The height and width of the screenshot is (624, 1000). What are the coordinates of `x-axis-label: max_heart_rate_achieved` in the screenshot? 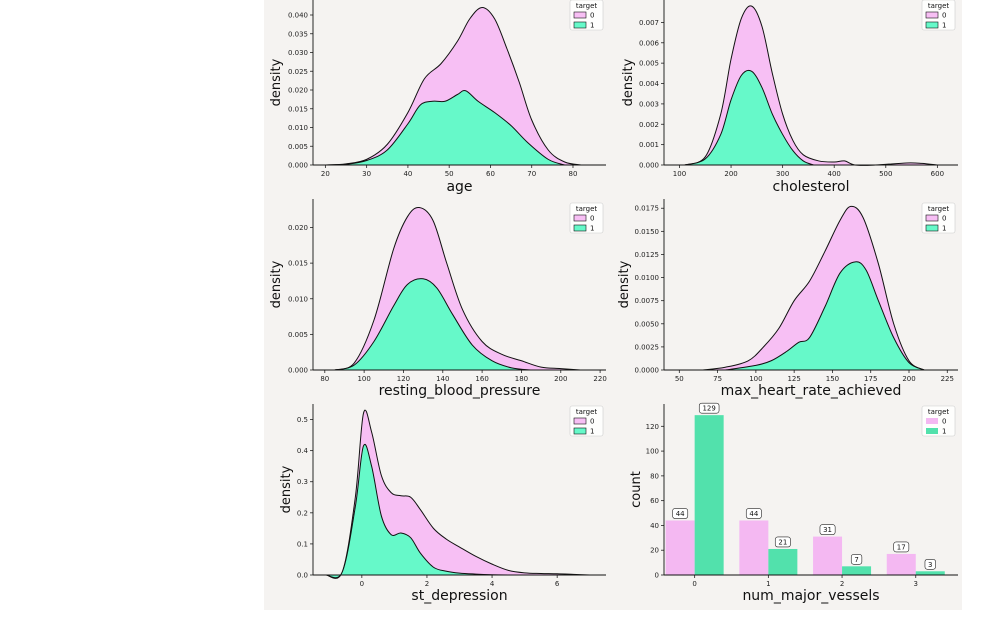 It's located at (811, 391).